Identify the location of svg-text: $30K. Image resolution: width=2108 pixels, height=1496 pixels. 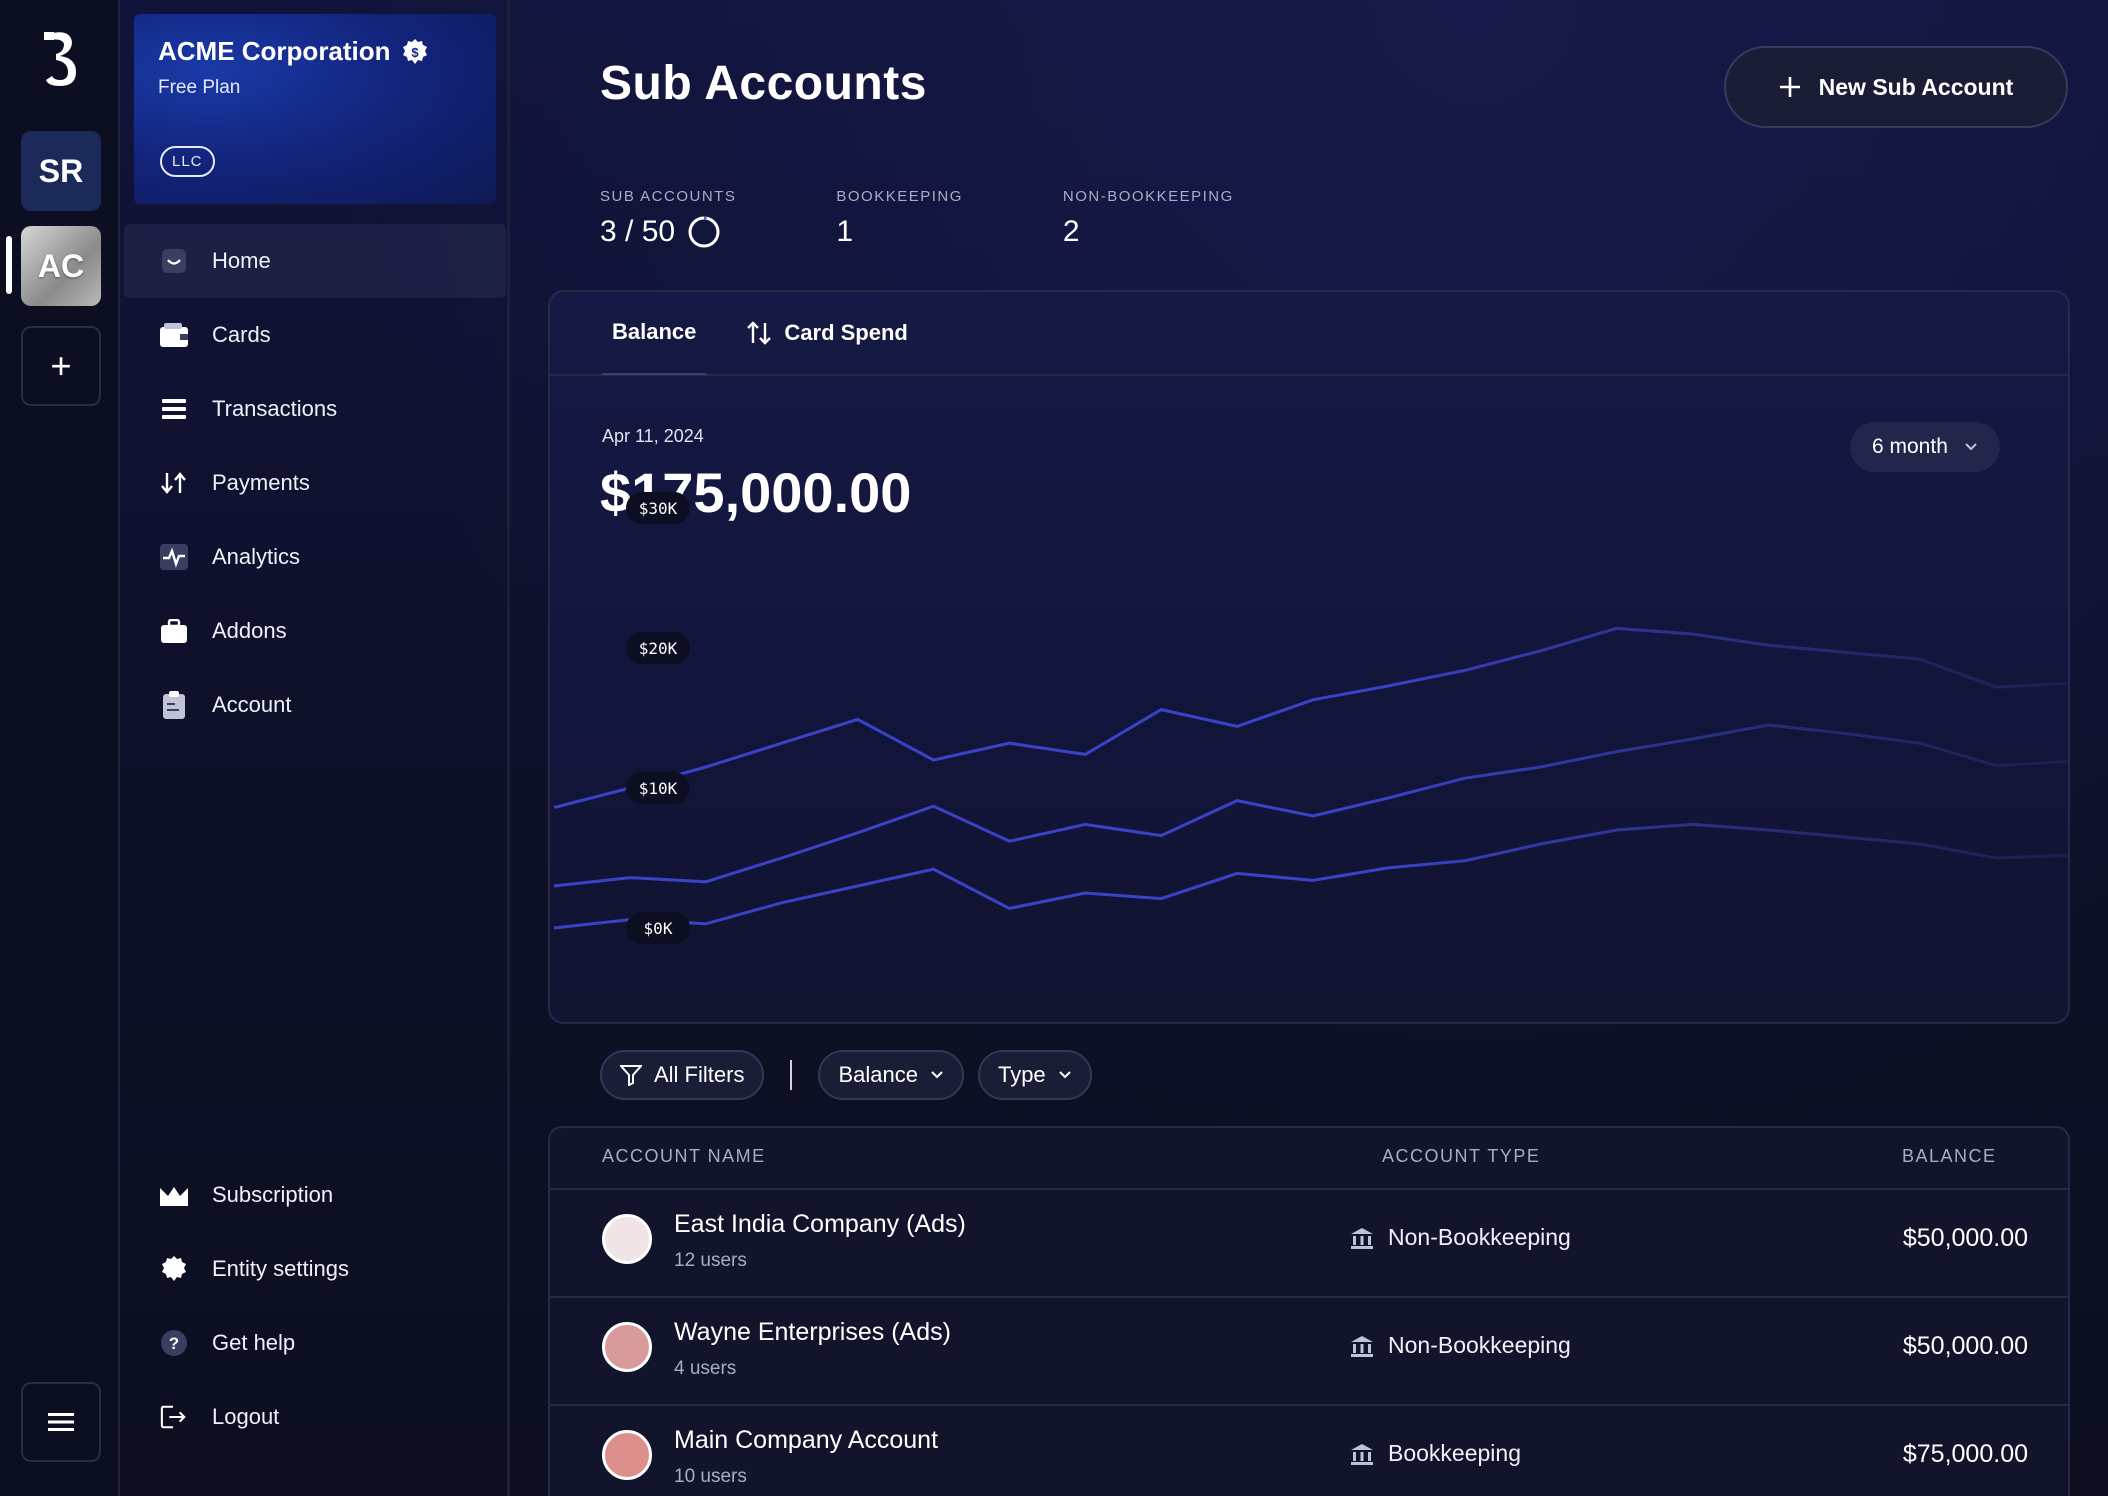
(658, 508).